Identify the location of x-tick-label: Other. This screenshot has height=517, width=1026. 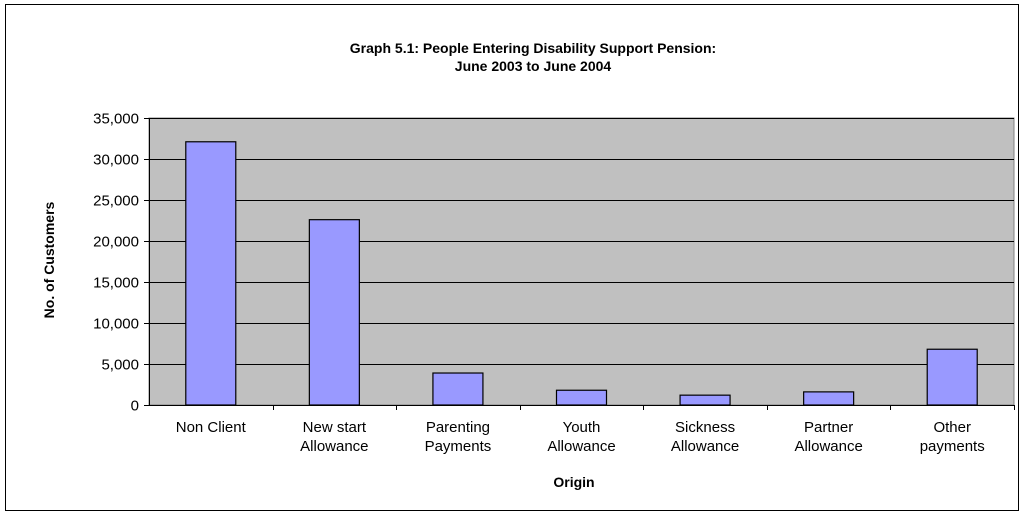
(952, 427).